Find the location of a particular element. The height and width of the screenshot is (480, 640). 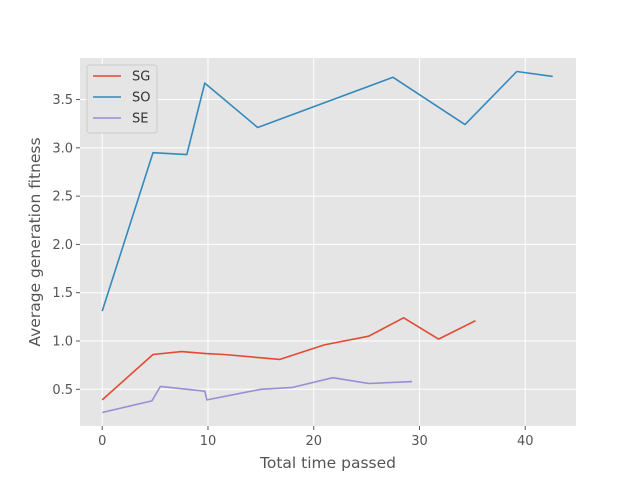

series-line-sg is located at coordinates (288, 358).